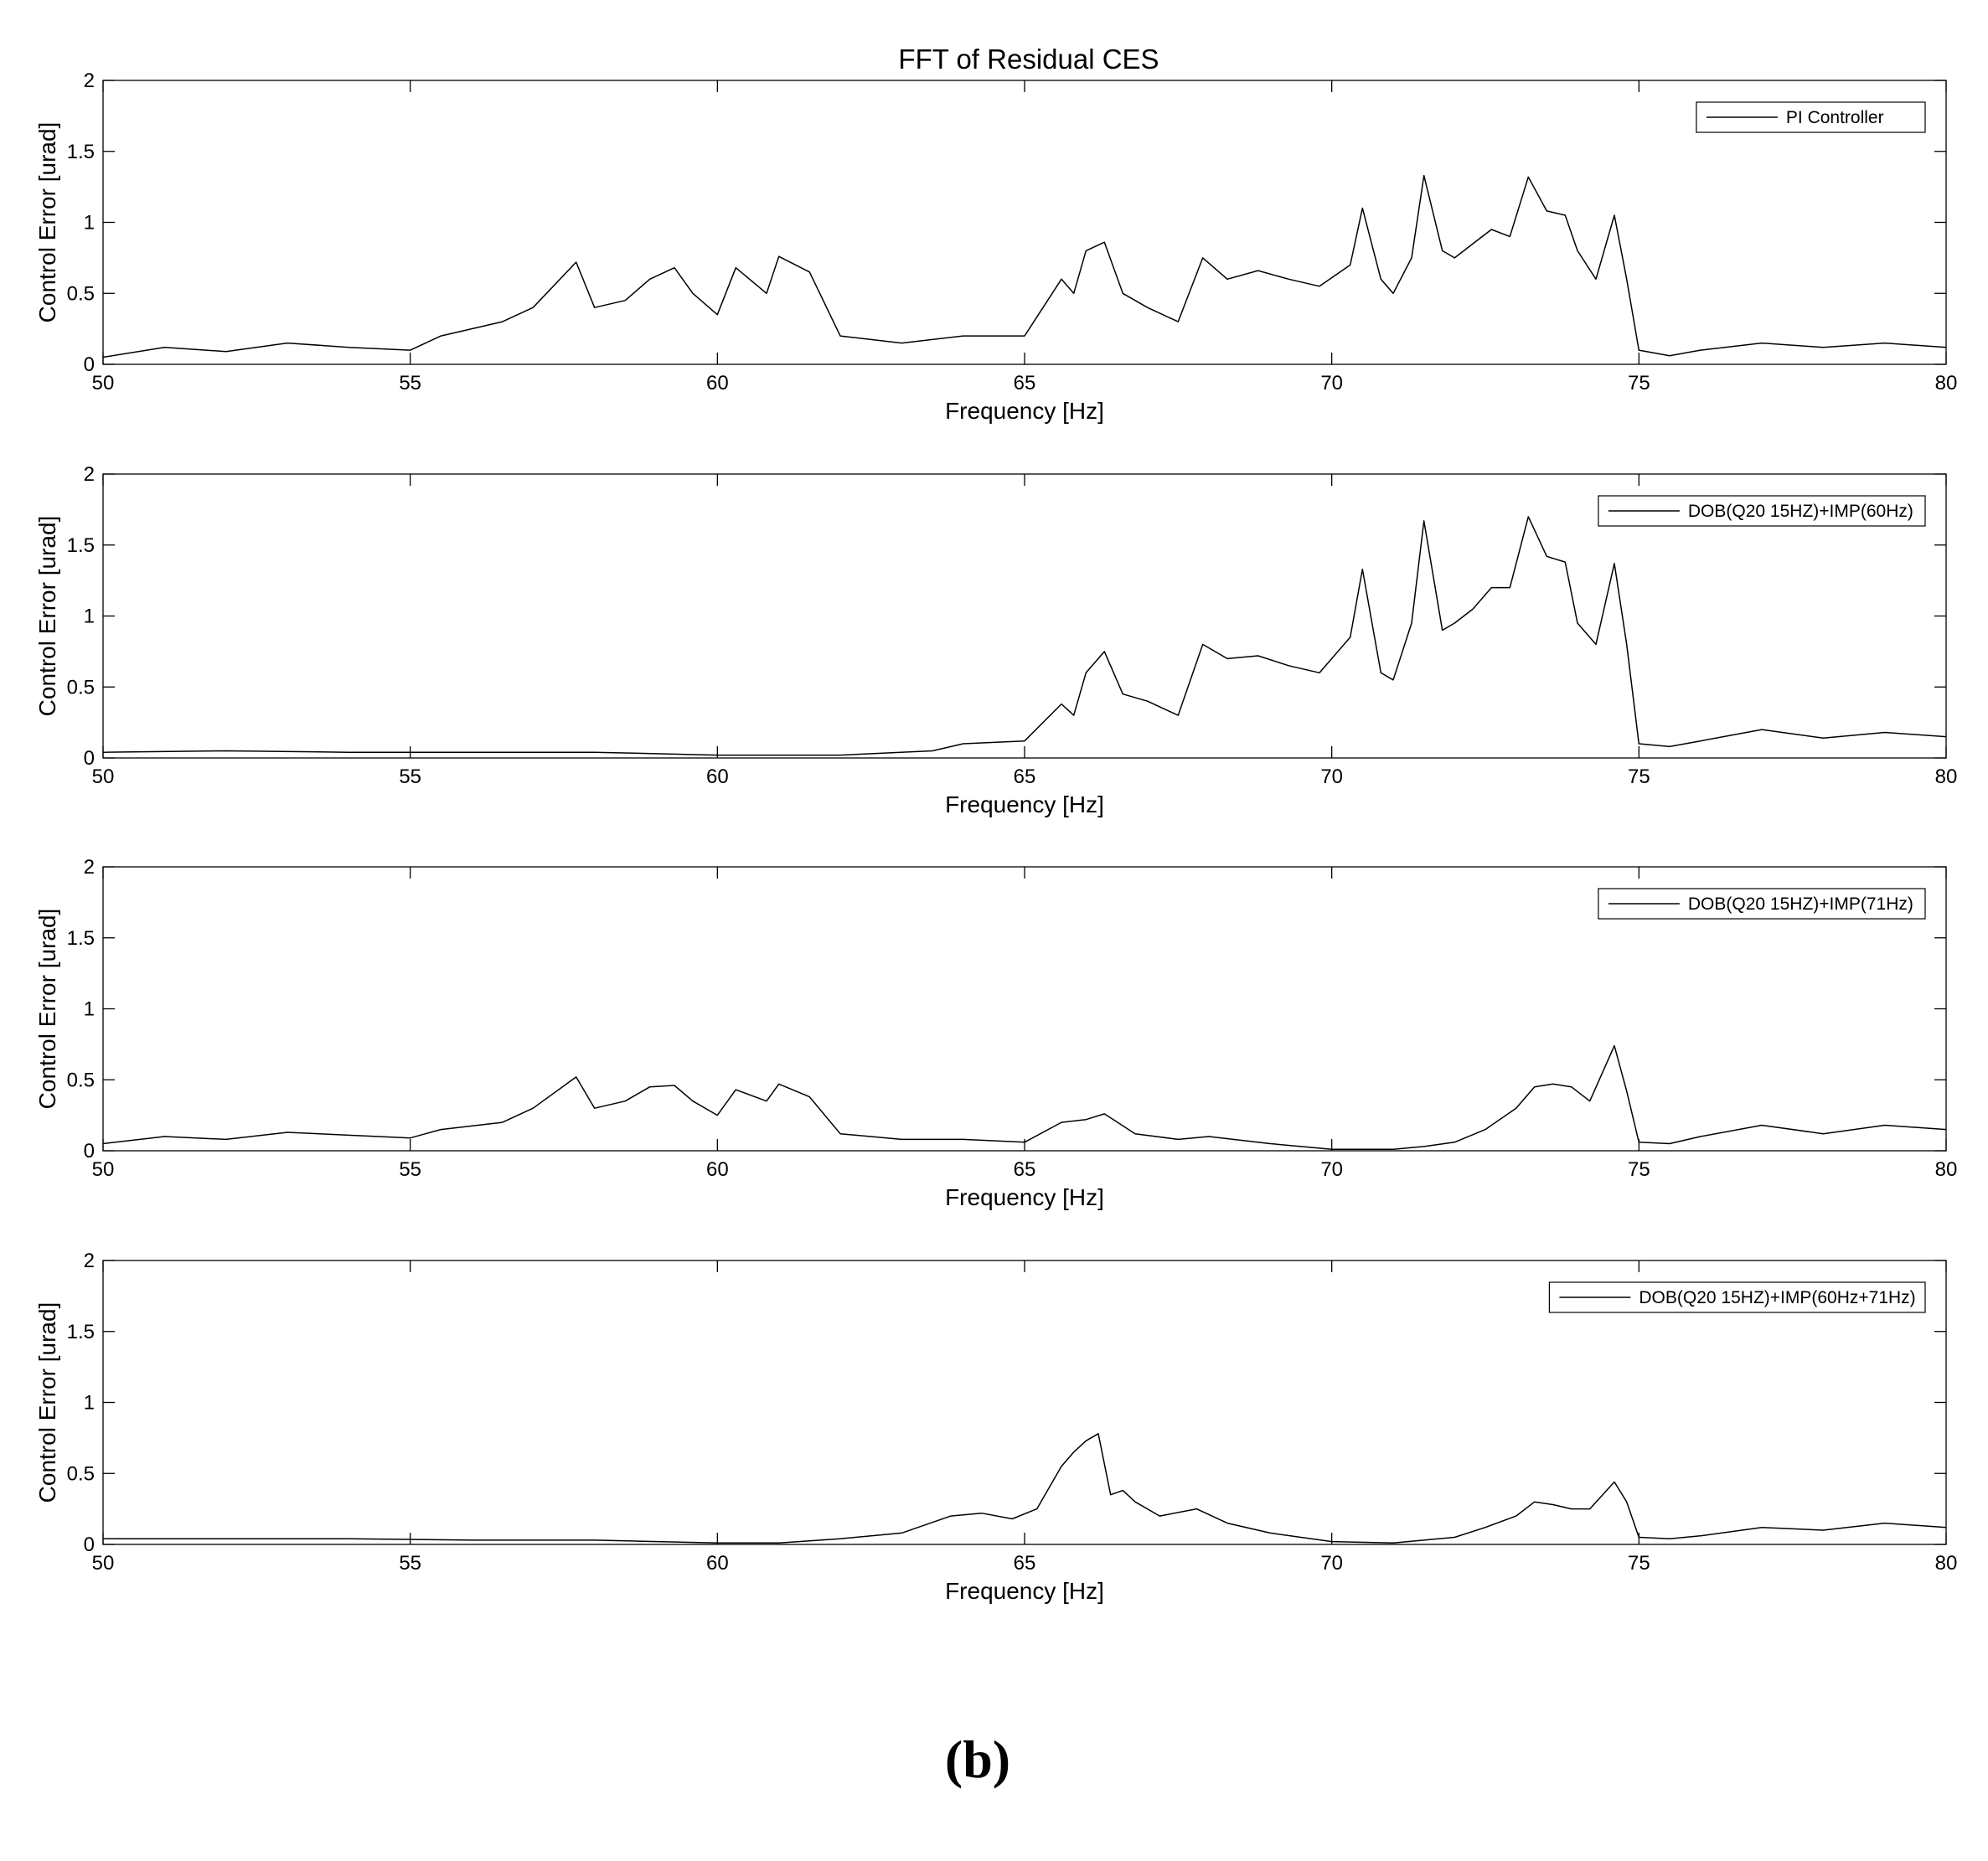 The height and width of the screenshot is (1861, 1988). Describe the element at coordinates (1800, 904) in the screenshot. I see `legend-entry: DOB(Q20 15HZ)+IMP(71Hz)` at that location.